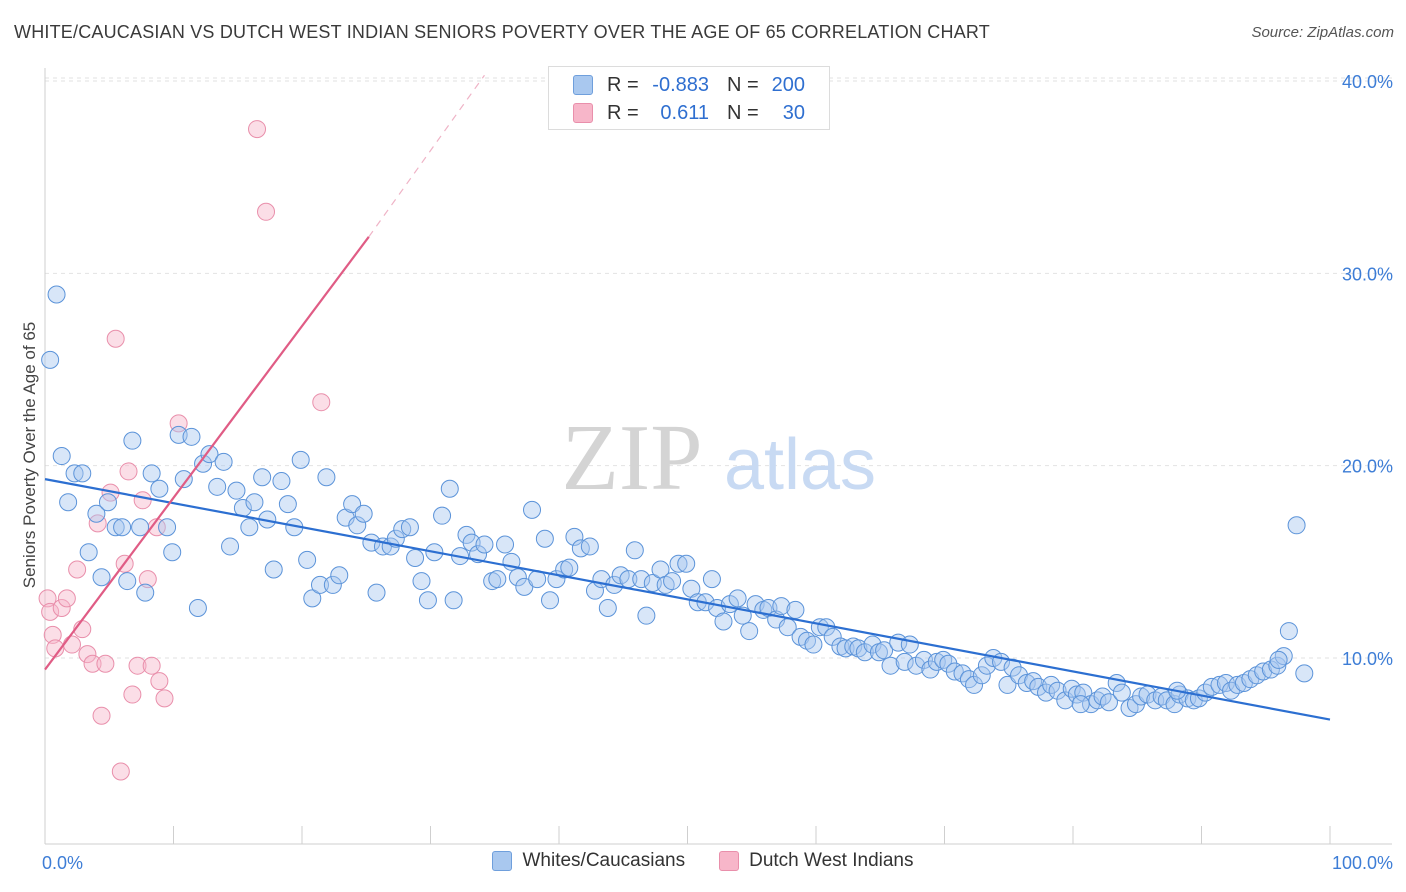 This screenshot has width=1406, height=892. What do you see at coordinates (703, 861) in the screenshot?
I see `chart-legend: Whites/Caucasians Dutch West Indians` at bounding box center [703, 861].